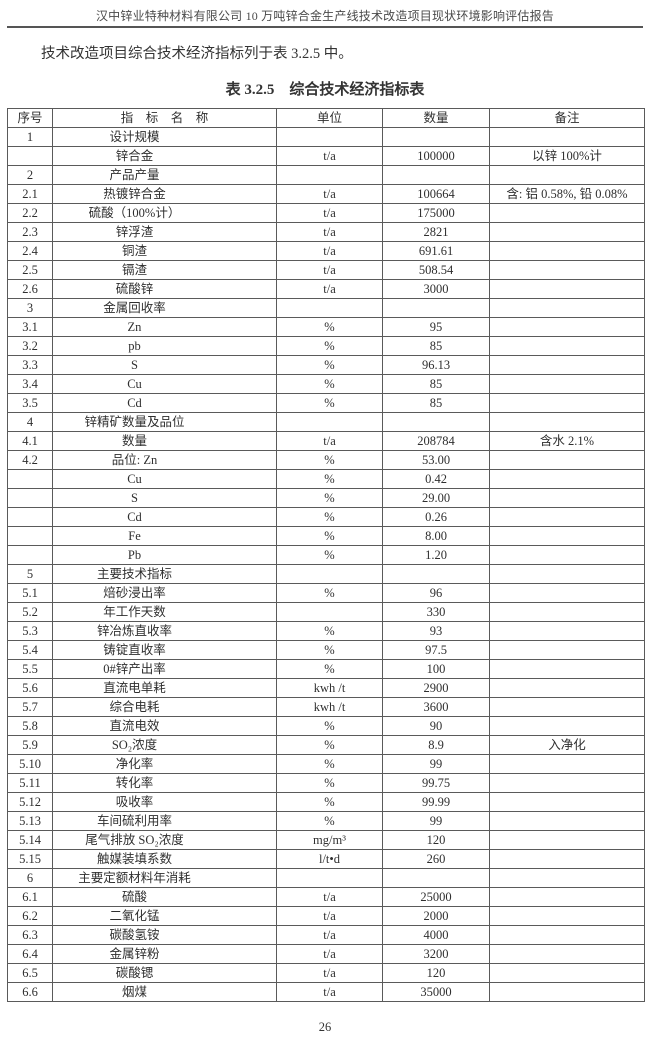 The width and height of the screenshot is (650, 1050). Describe the element at coordinates (164, 441) in the screenshot. I see `cell-name: 数量` at that location.